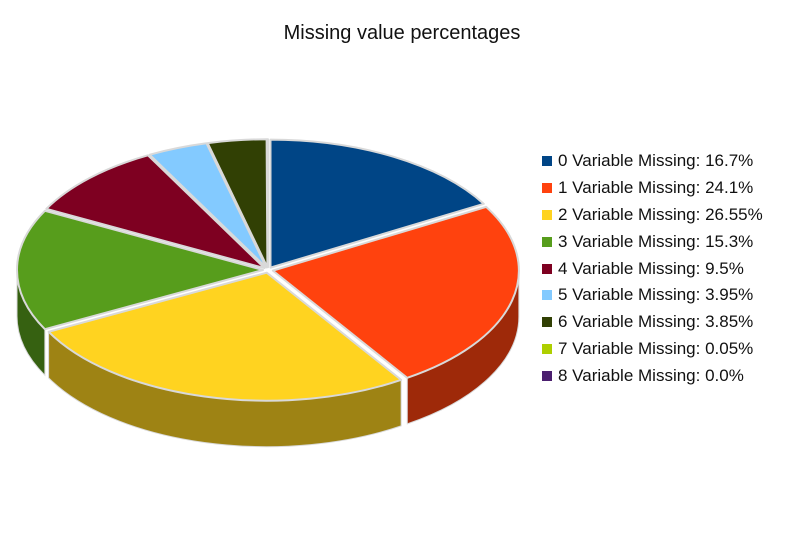 This screenshot has width=804, height=534. I want to click on legend-label-4: 4 Variable Missing: 9.5%, so click(651, 268).